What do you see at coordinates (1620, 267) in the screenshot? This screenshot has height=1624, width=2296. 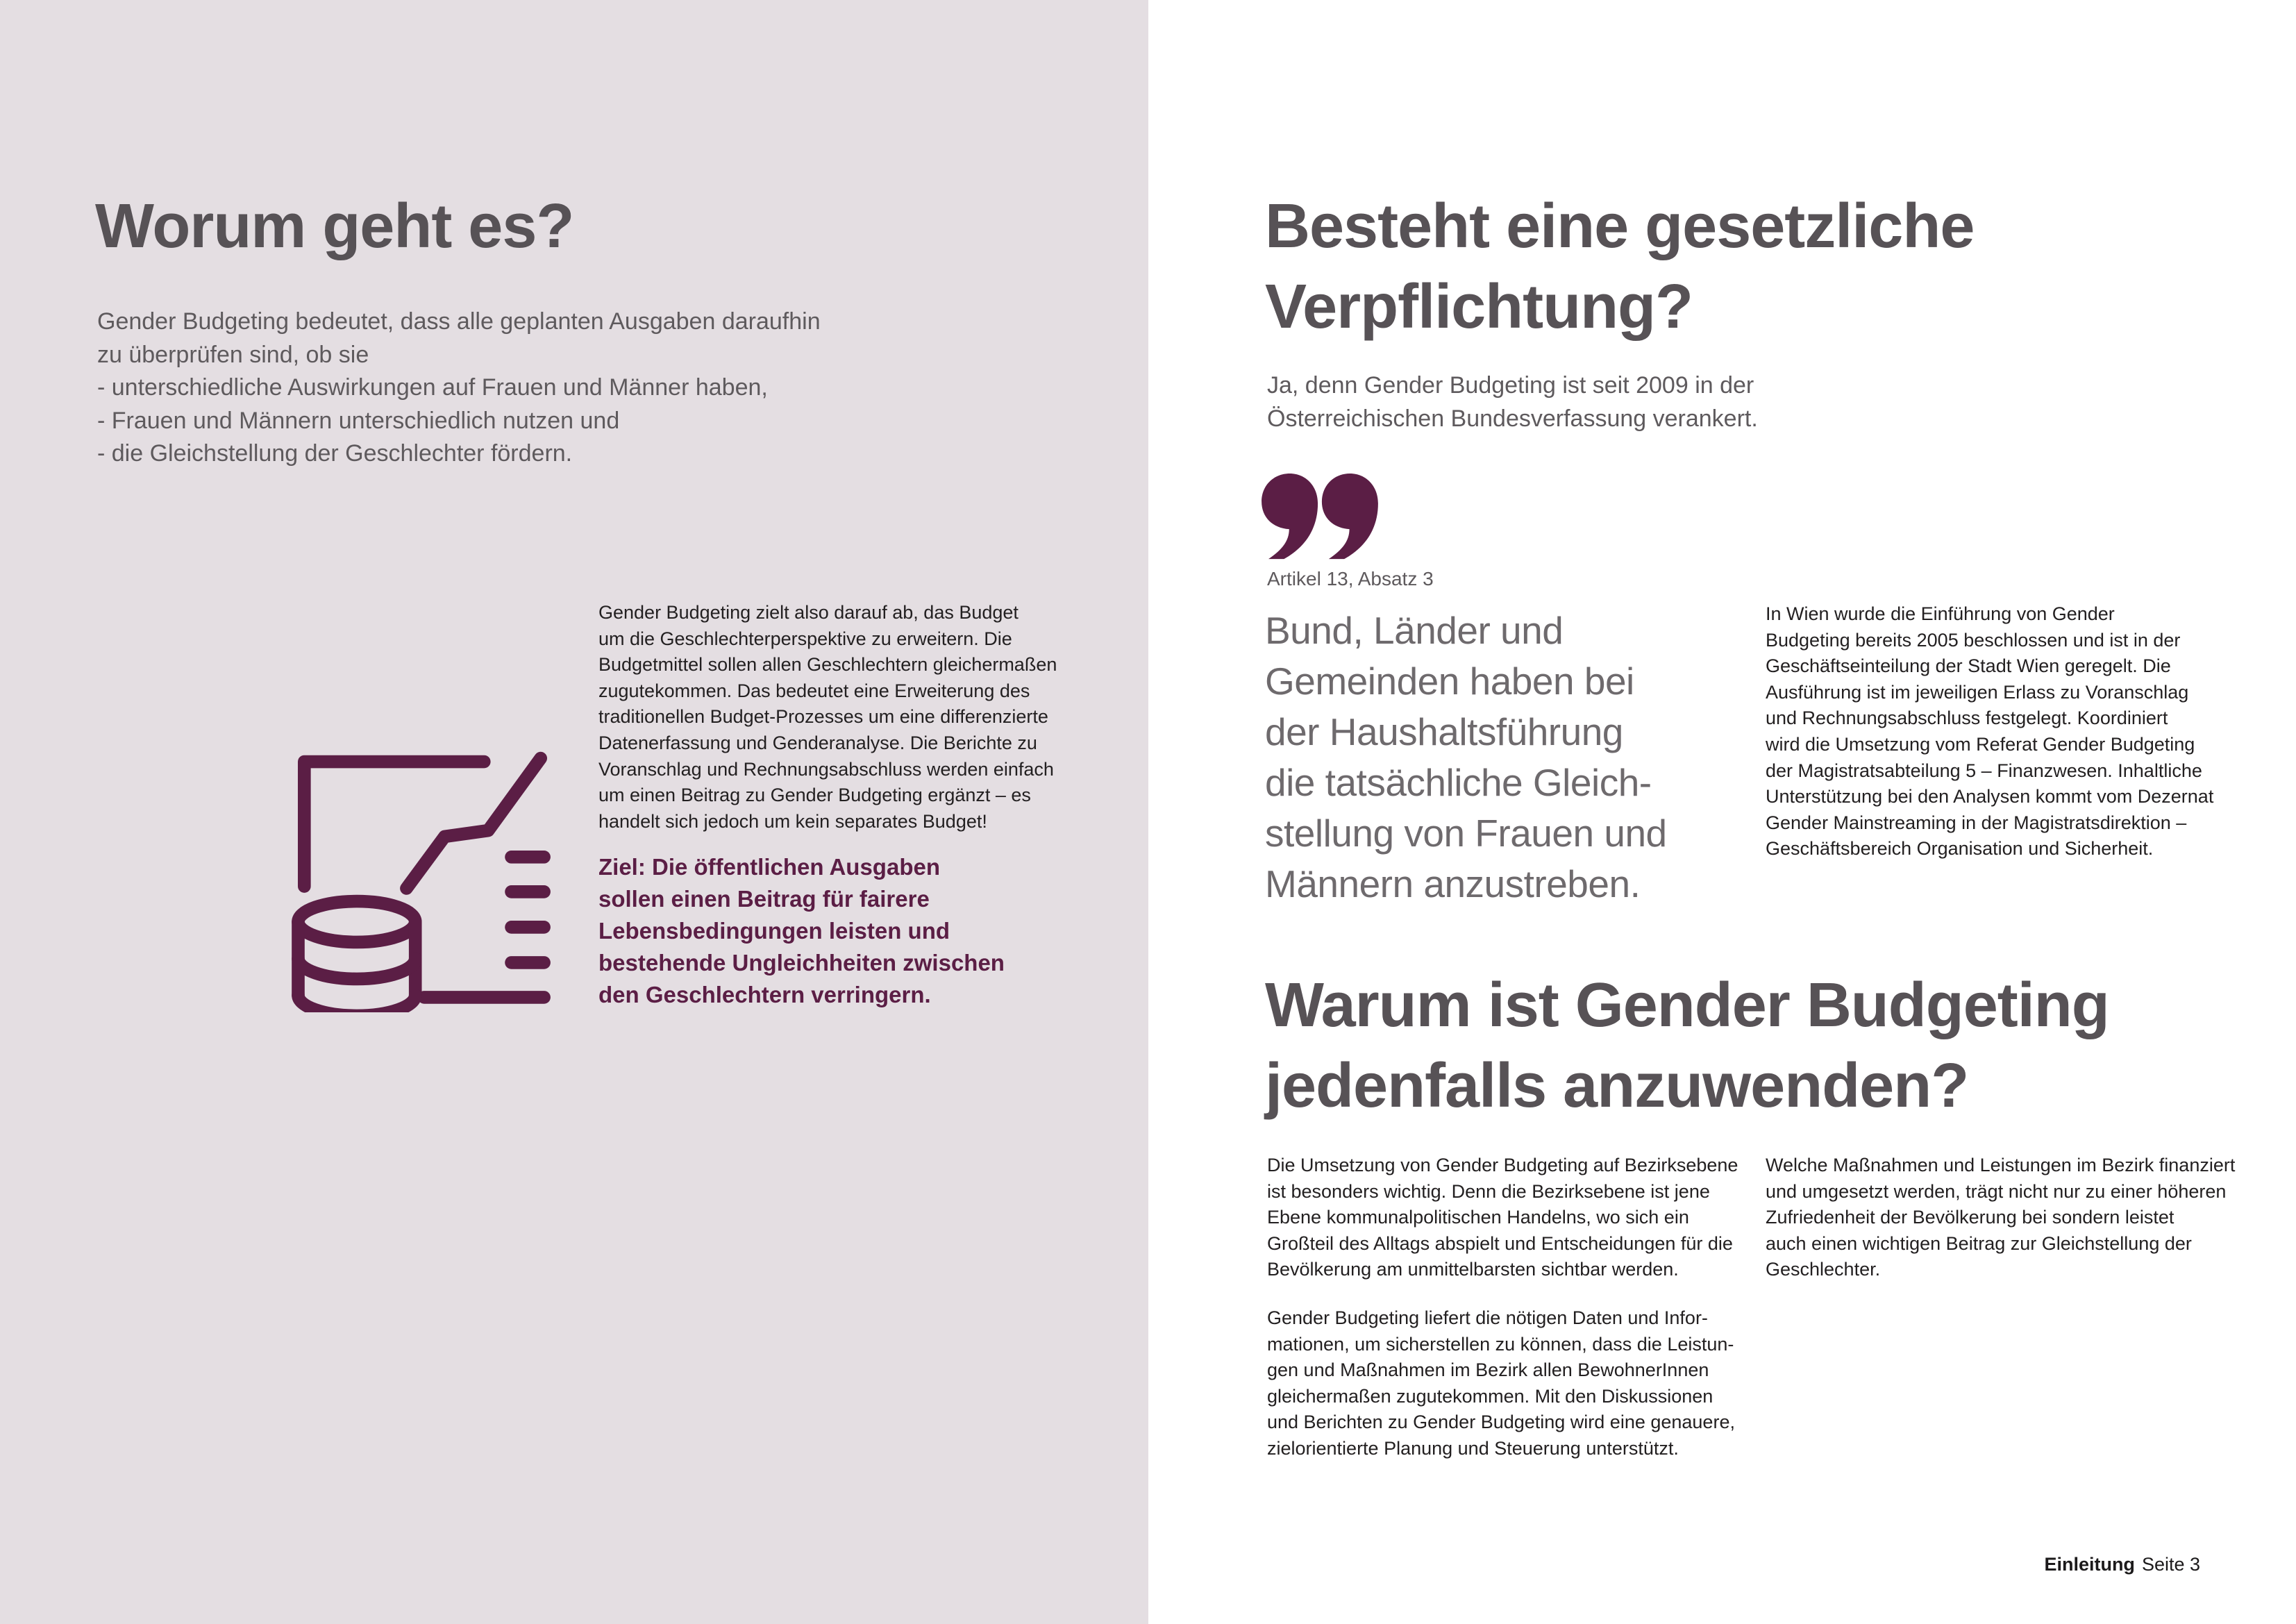 I see `section-law-title: Besteht eine gesetzliche Verpflichtung?` at bounding box center [1620, 267].